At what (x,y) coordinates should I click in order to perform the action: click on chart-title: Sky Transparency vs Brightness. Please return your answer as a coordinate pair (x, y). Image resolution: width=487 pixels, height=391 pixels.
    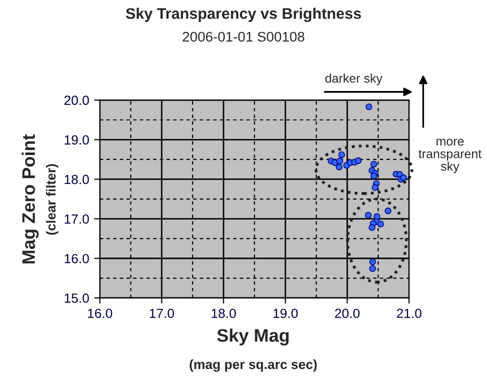
    Looking at the image, I should click on (243, 15).